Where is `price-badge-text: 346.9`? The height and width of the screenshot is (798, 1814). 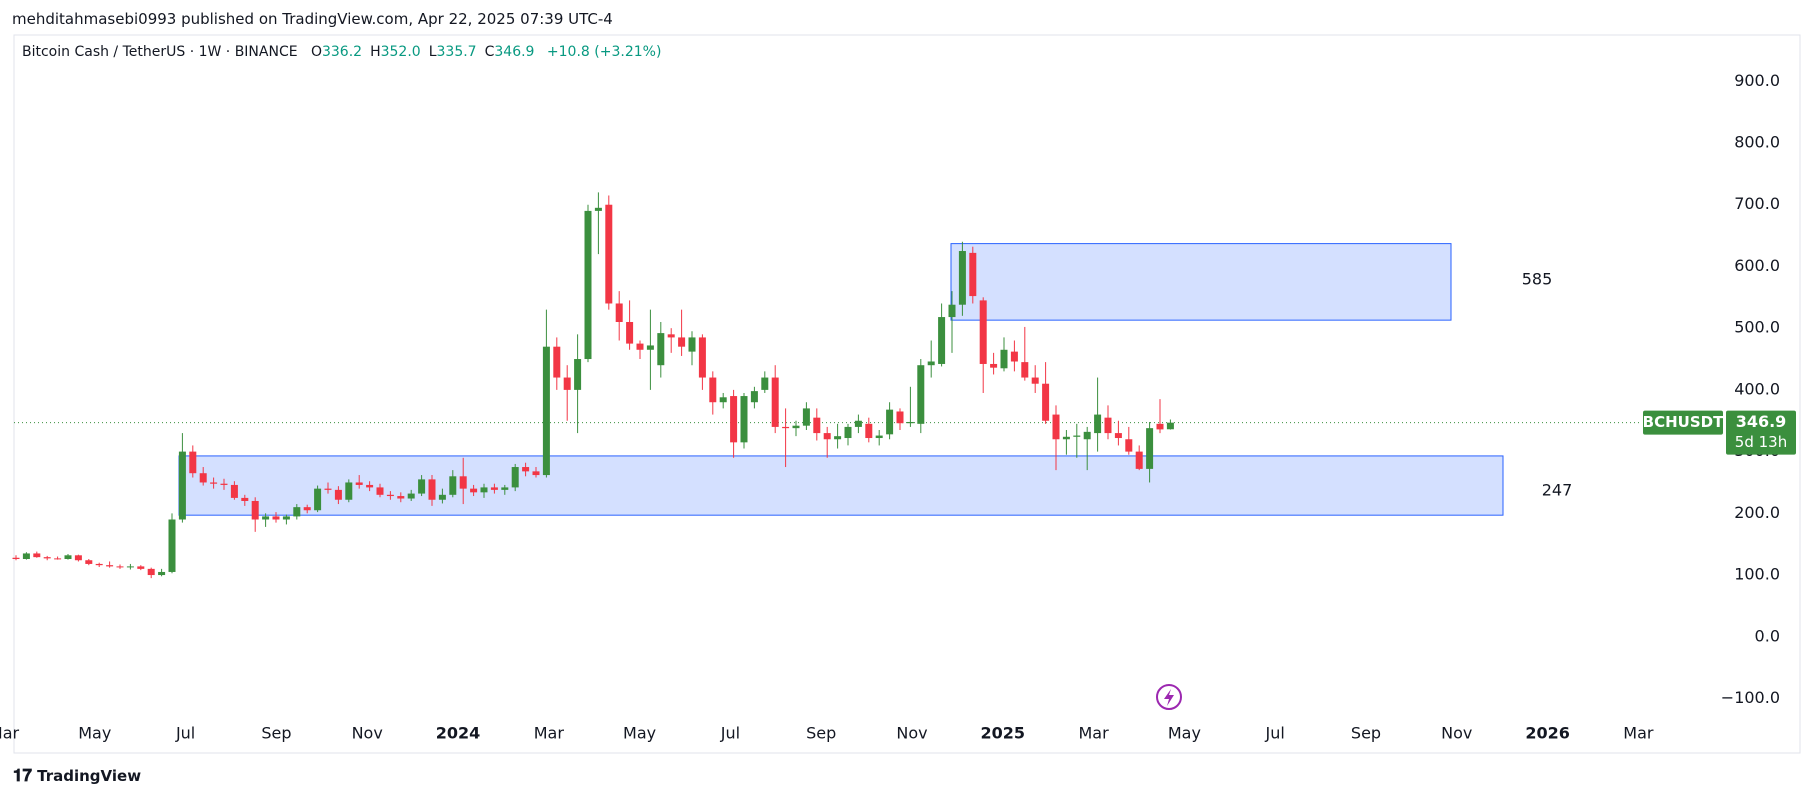 price-badge-text: 346.9 is located at coordinates (1761, 421).